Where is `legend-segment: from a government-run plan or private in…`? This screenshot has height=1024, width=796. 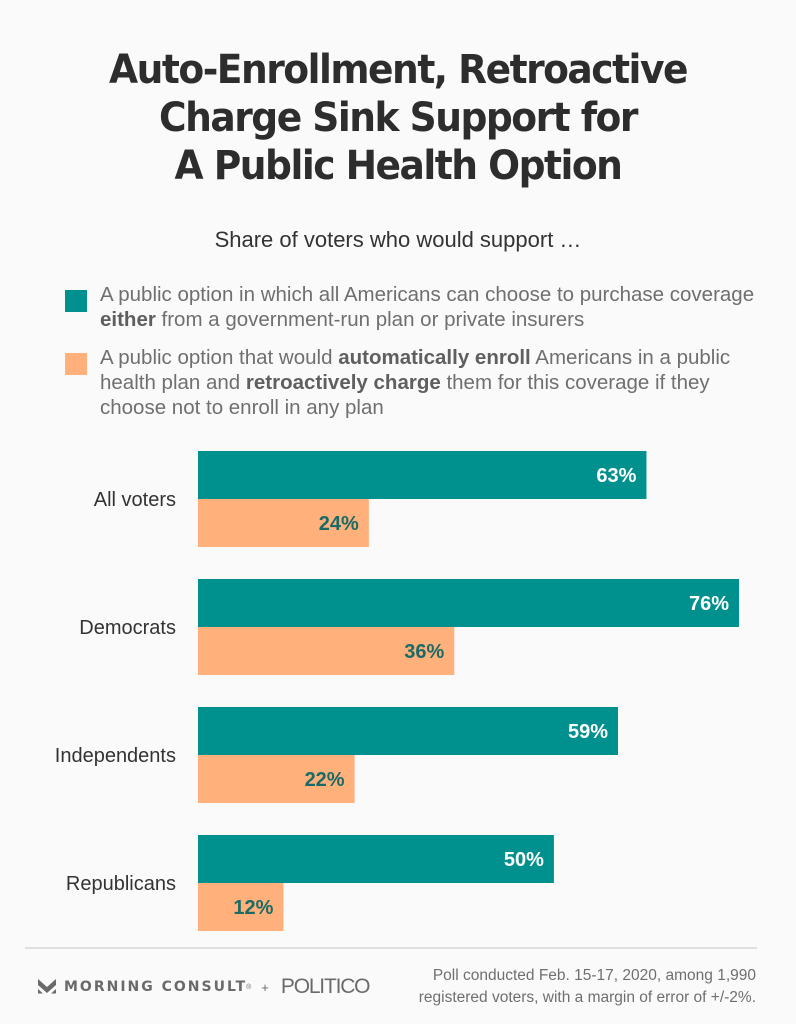 legend-segment: from a government-run plan or private in… is located at coordinates (370, 319).